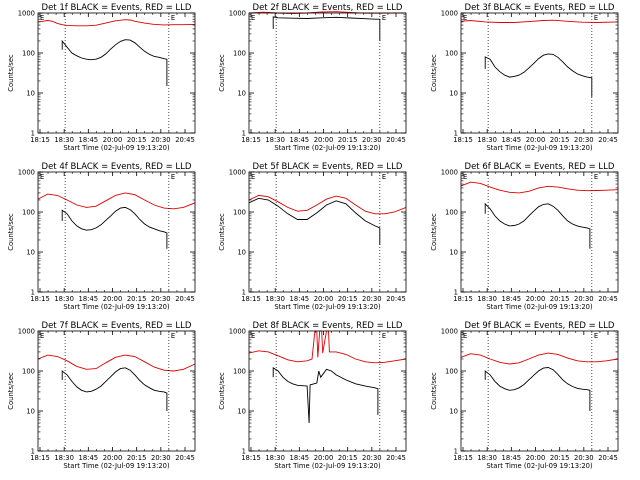 This screenshot has height=480, width=640. What do you see at coordinates (117, 8) in the screenshot?
I see `panel-title: Det 1f BLACK = Events, RED = LLD` at bounding box center [117, 8].